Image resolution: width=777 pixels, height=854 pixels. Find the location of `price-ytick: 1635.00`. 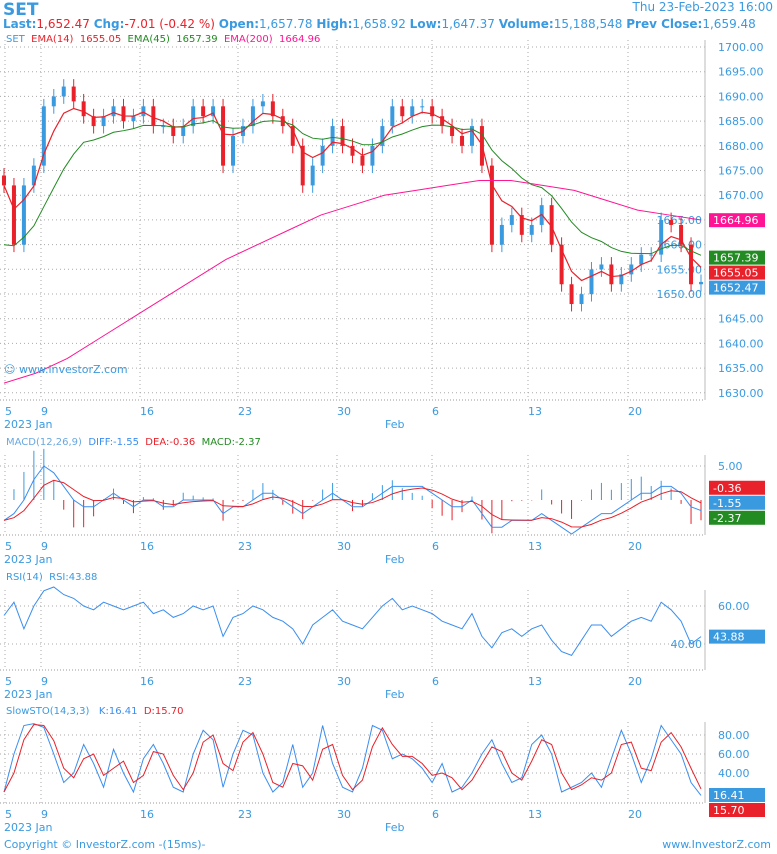

price-ytick: 1635.00 is located at coordinates (741, 368).